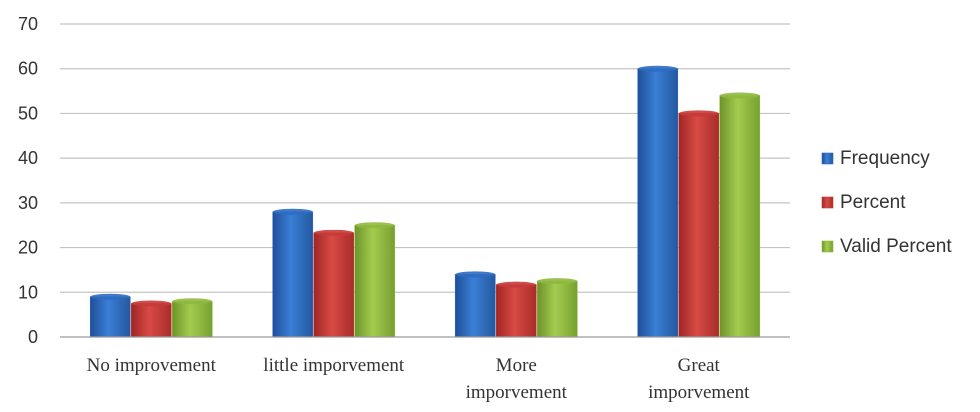  I want to click on y-tick-label: 10, so click(28, 292).